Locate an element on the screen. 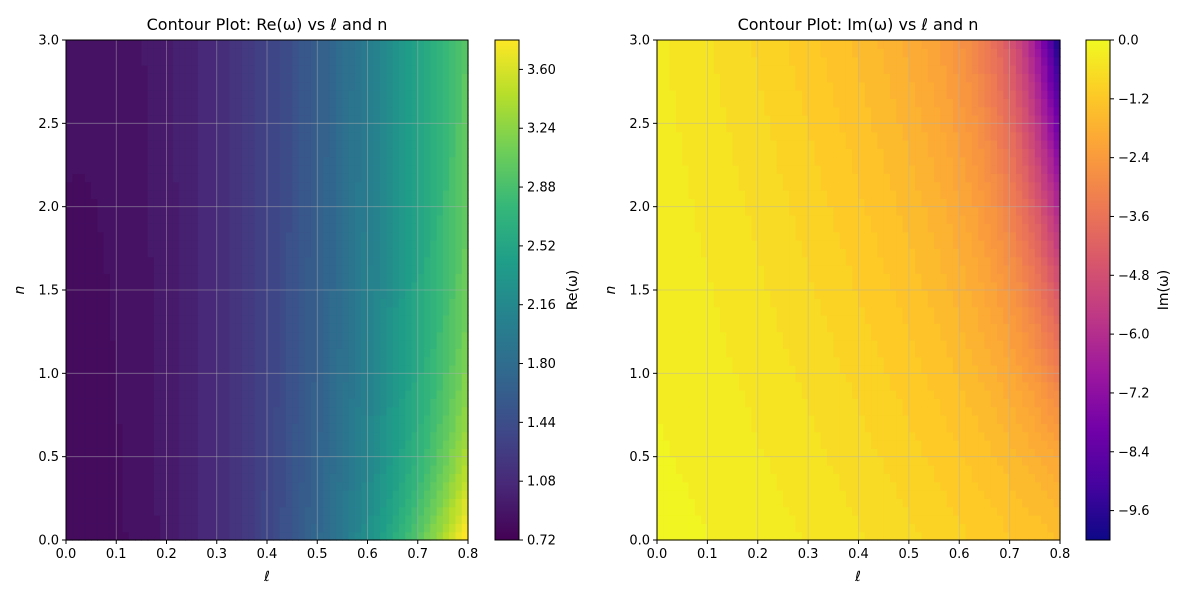 The height and width of the screenshot is (600, 1200). colorbar-label: Re(ω) is located at coordinates (573, 290).